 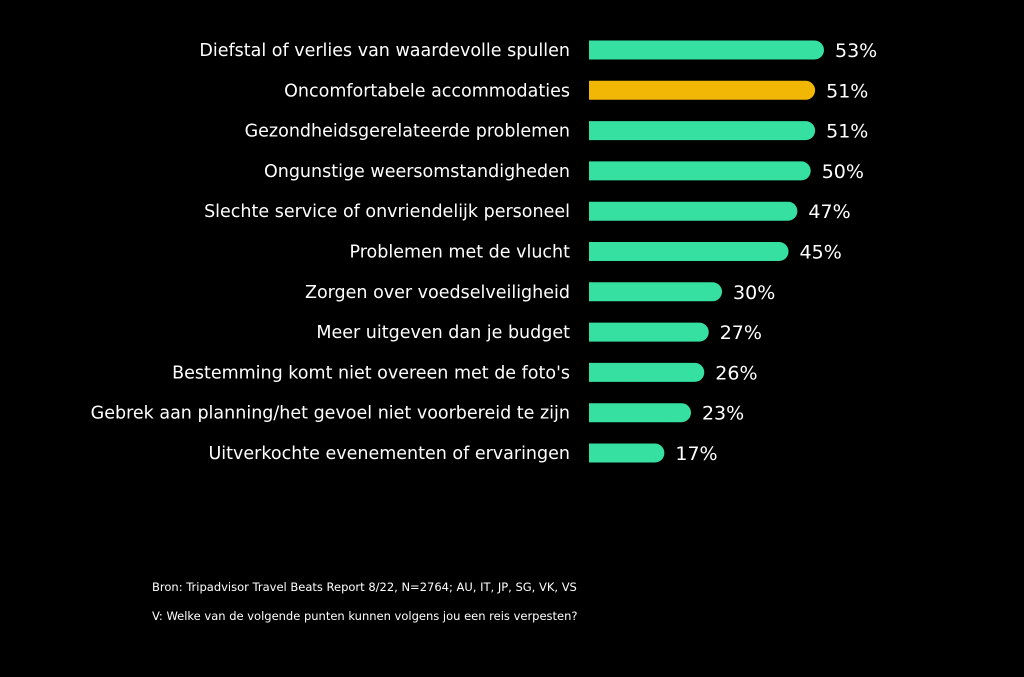 I want to click on value-label: 45%, so click(x=821, y=253).